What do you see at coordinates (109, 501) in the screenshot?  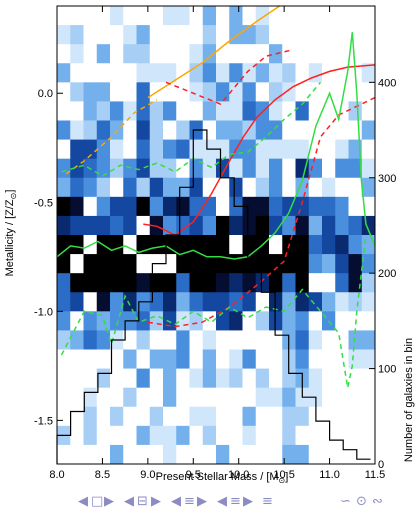 I see `nav-icon-2: ▶` at bounding box center [109, 501].